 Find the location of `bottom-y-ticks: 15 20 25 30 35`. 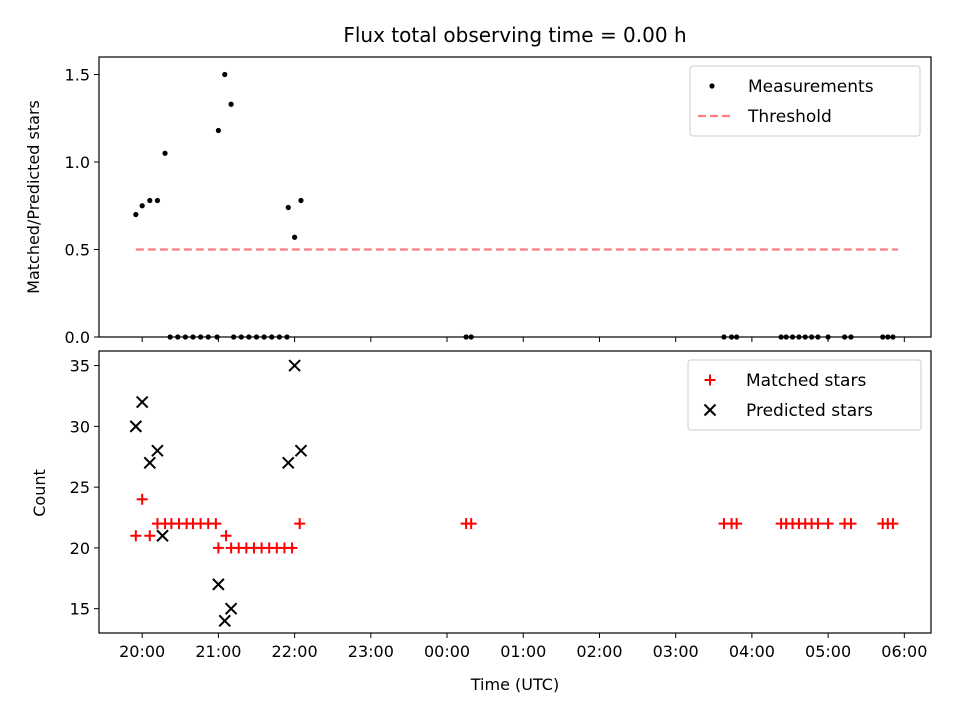

bottom-y-ticks: 15 20 25 30 35 is located at coordinates (84, 488).